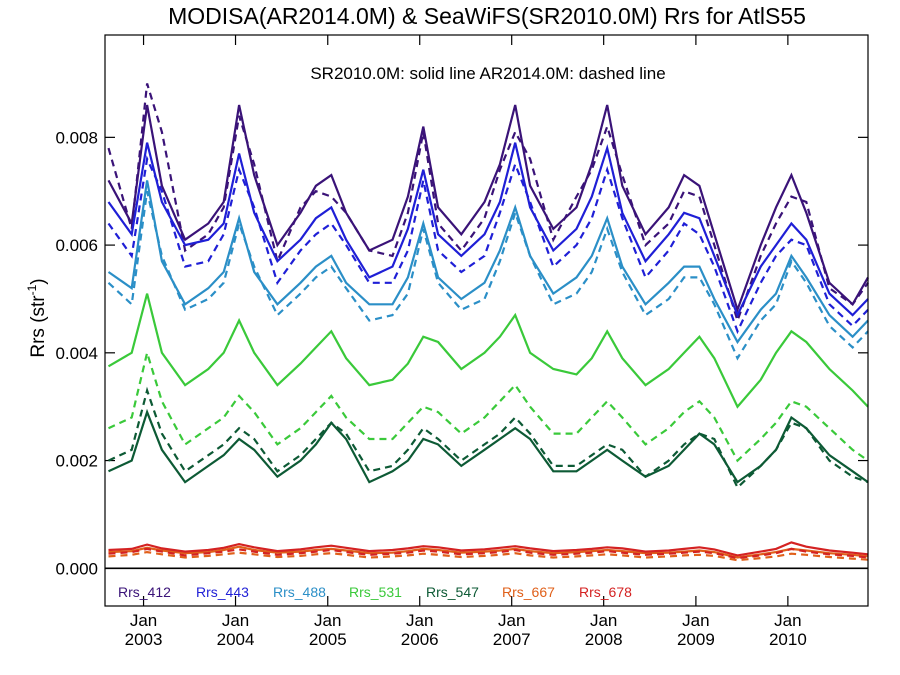 This screenshot has height=675, width=900. Describe the element at coordinates (328, 639) in the screenshot. I see `x-tick-year-label: 2005` at that location.